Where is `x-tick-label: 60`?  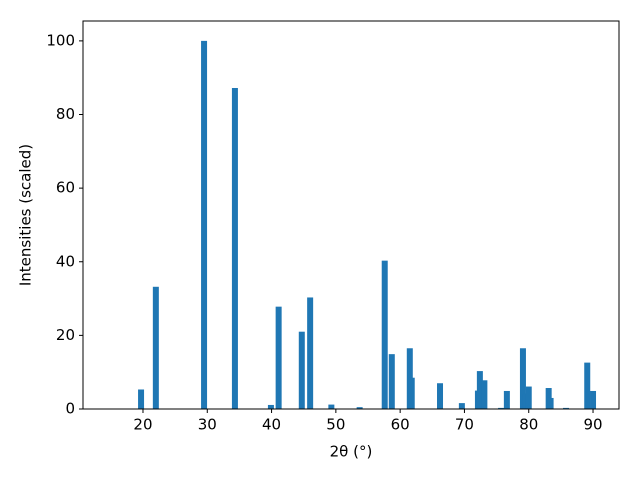 x-tick-label: 60 is located at coordinates (400, 425).